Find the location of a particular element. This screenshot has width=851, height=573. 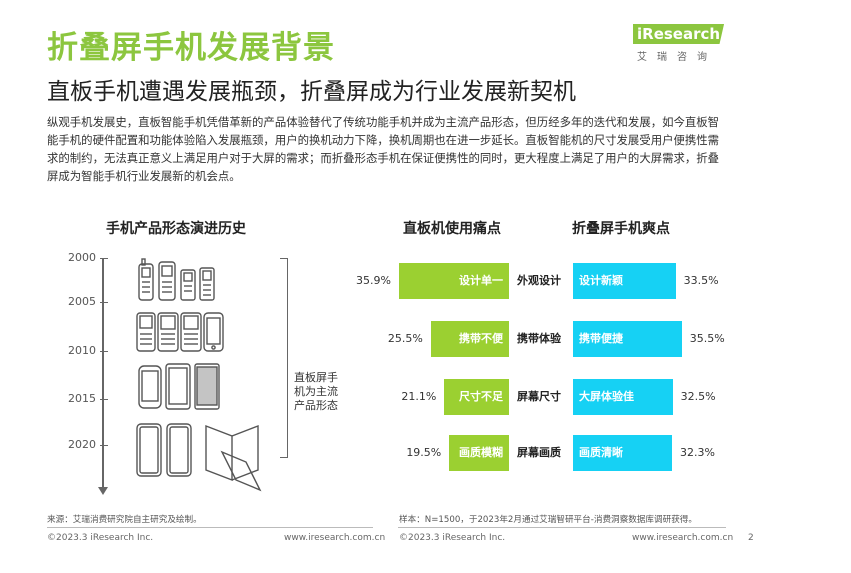

highlight-bar-label: 携带便捷 is located at coordinates (601, 338).